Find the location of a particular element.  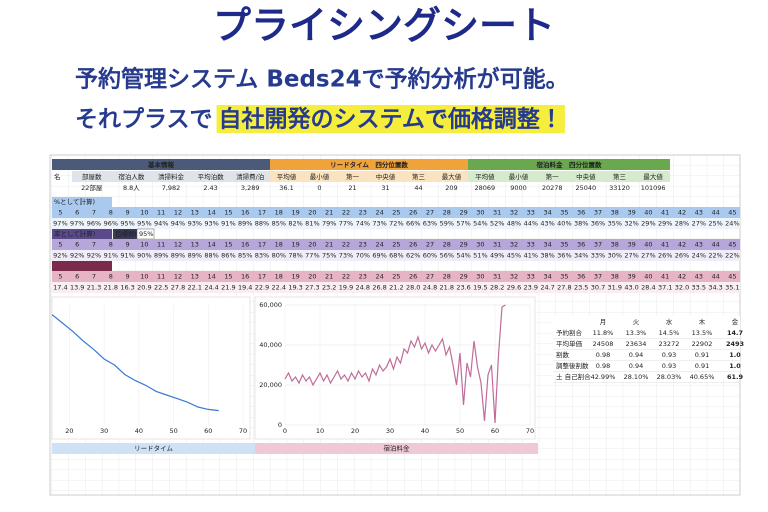

rate-value: 56% is located at coordinates (447, 256).